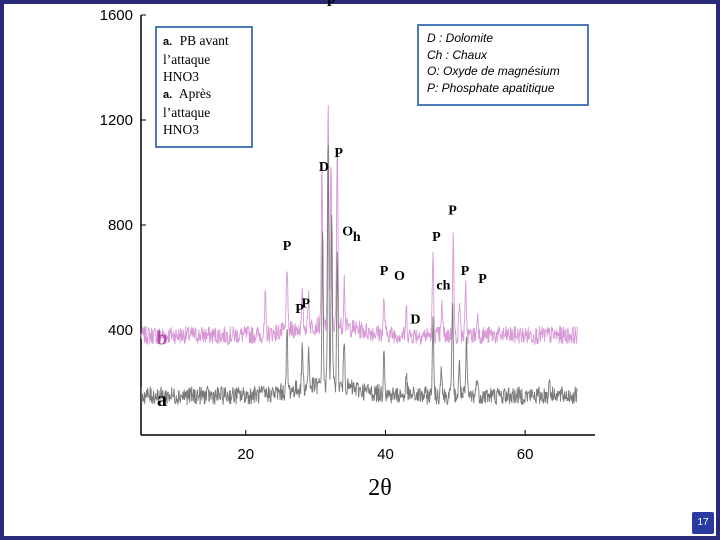 Image resolution: width=720 pixels, height=540 pixels. What do you see at coordinates (703, 523) in the screenshot?
I see `page-number-badge: 17` at bounding box center [703, 523].